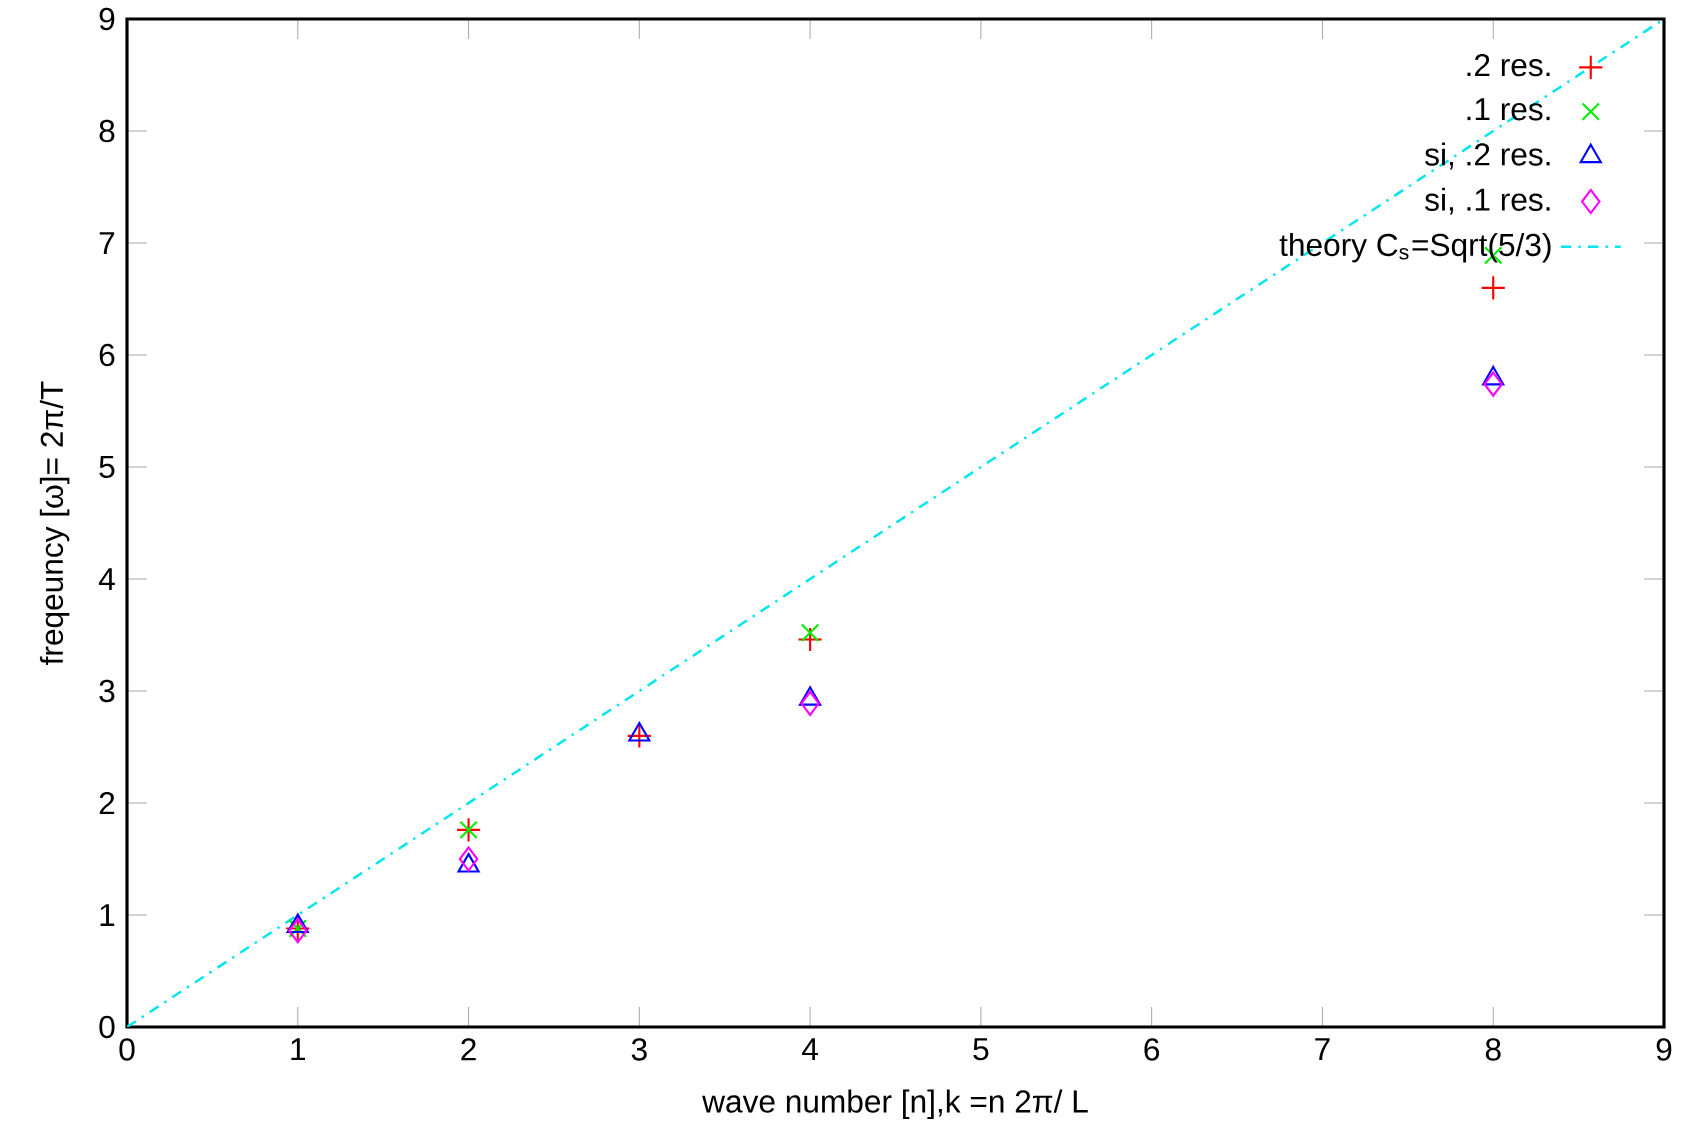 This screenshot has height=1130, width=1683. I want to click on y-tick-label: 0, so click(107, 1027).